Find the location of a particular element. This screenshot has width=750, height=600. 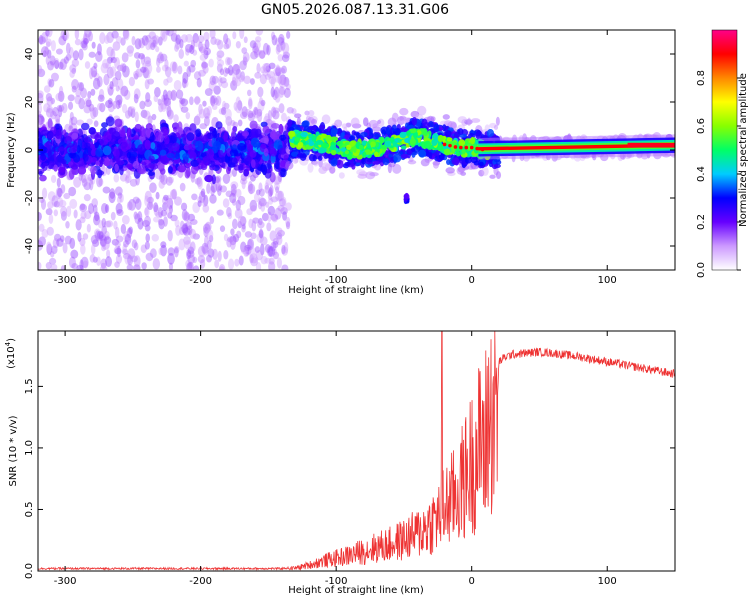

spectrogram-y-tick-label: -20 is located at coordinates (29, 198).